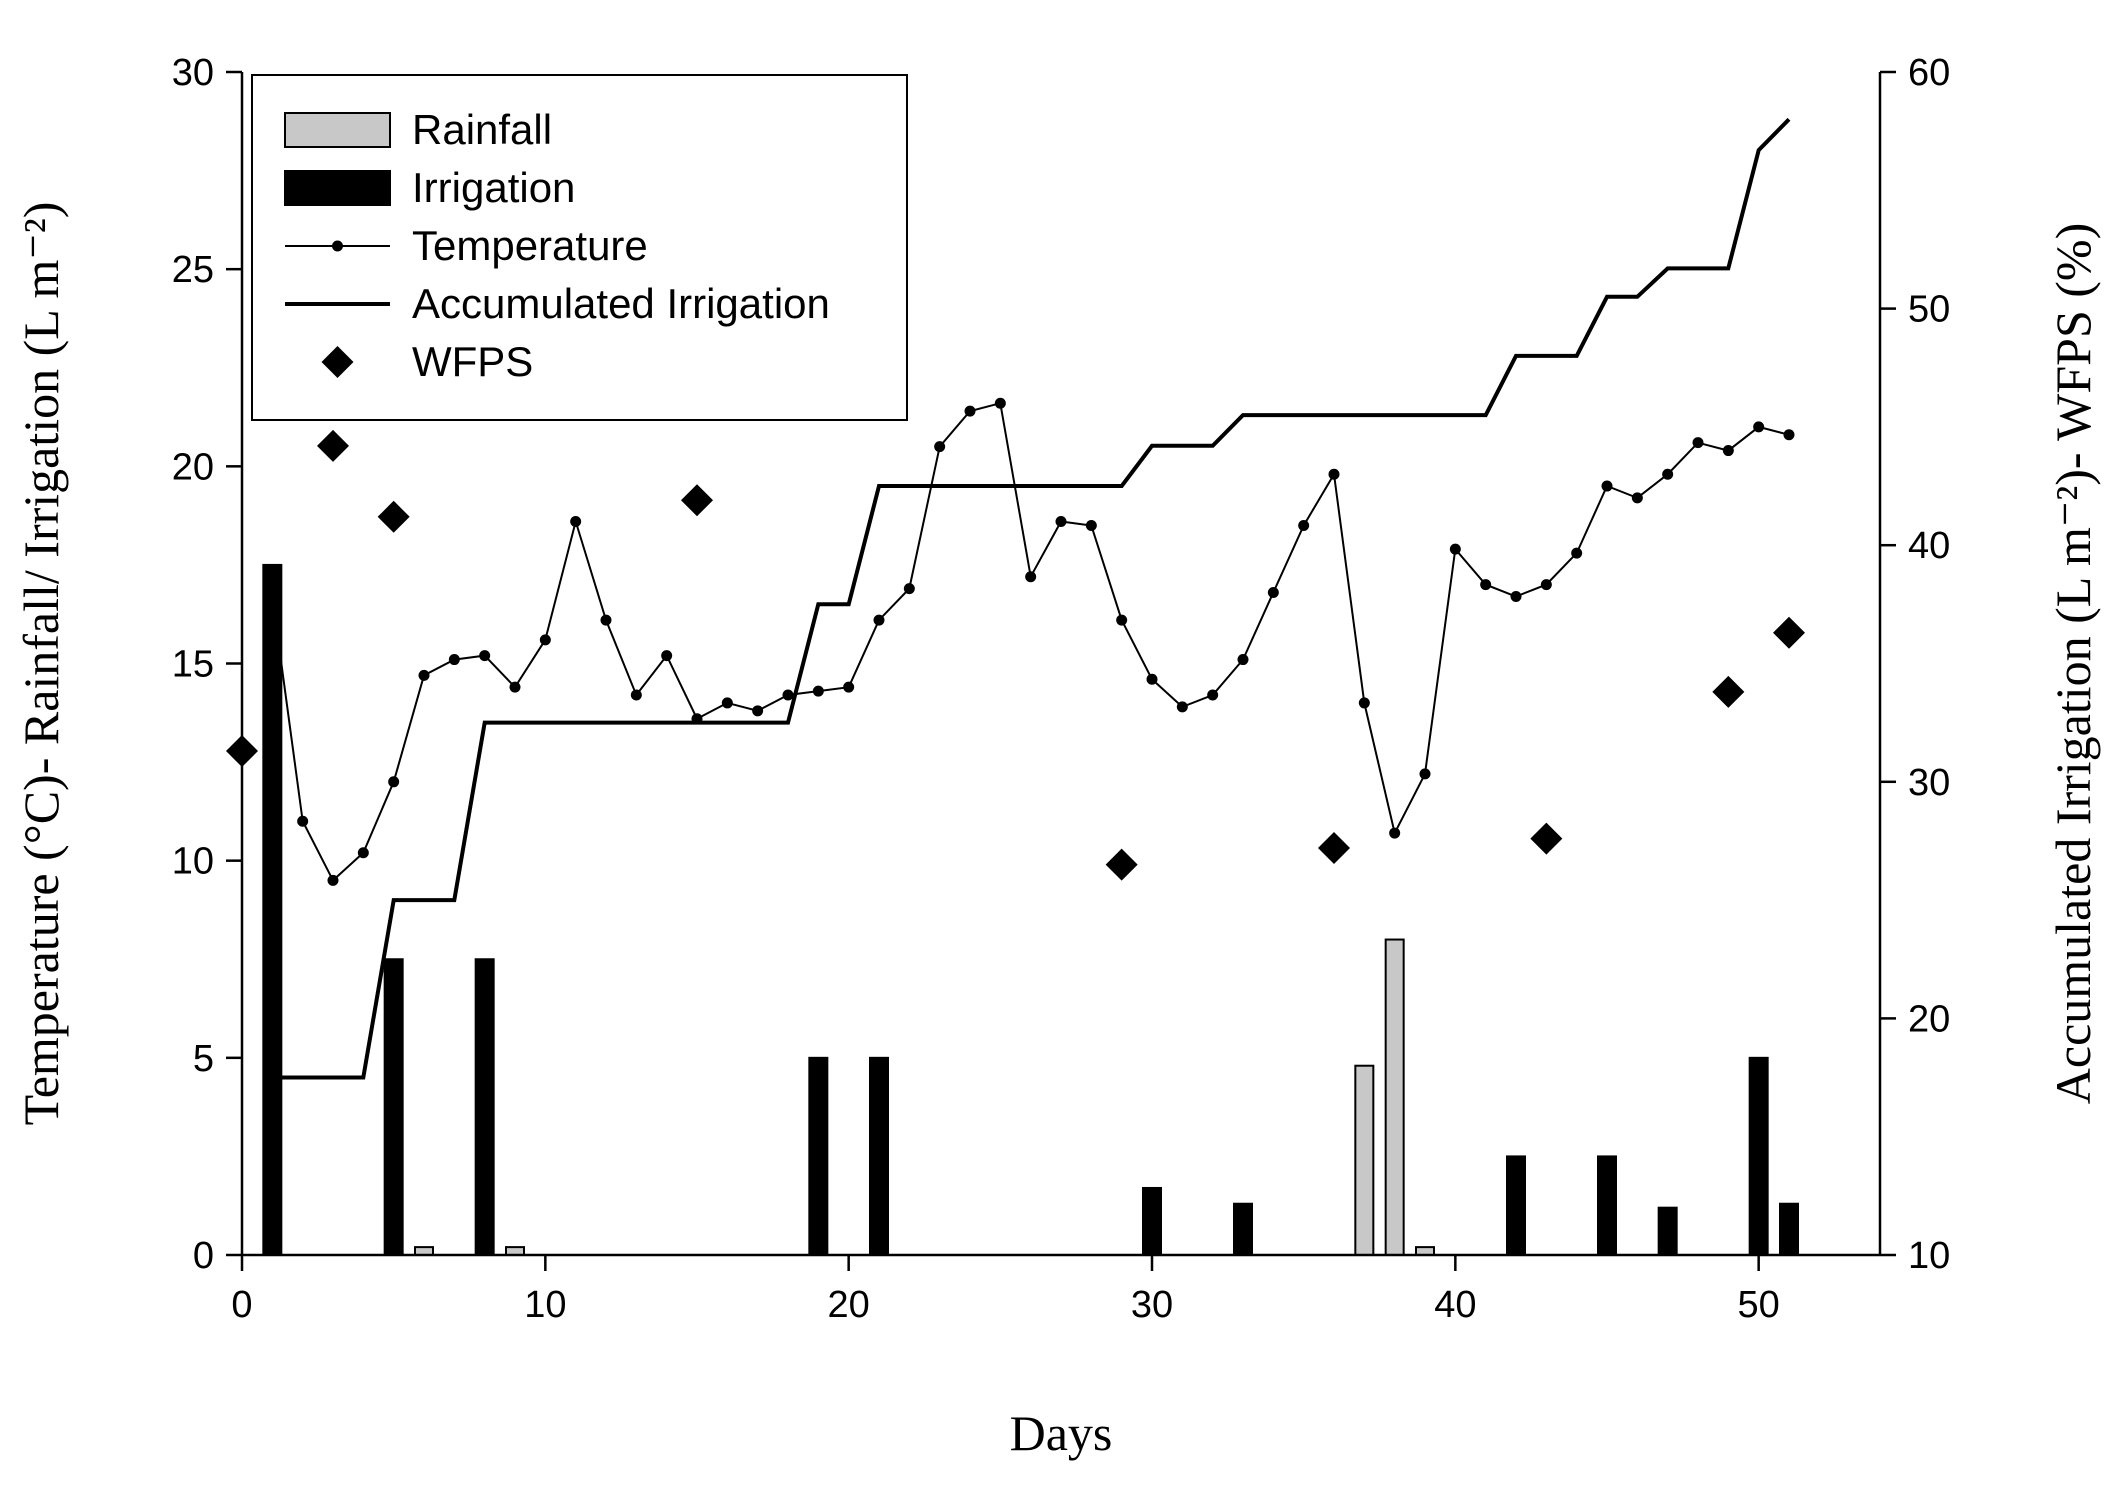  What do you see at coordinates (849, 1305) in the screenshot?
I see `x-tick-label: 20` at bounding box center [849, 1305].